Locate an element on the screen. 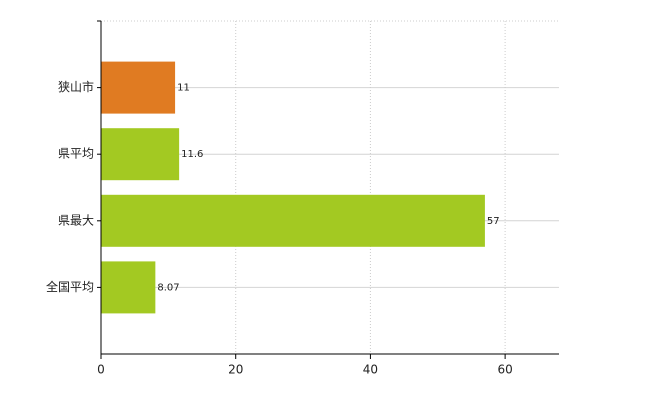 The image size is (650, 400). y-tick-label: 全国平均 is located at coordinates (70, 286).